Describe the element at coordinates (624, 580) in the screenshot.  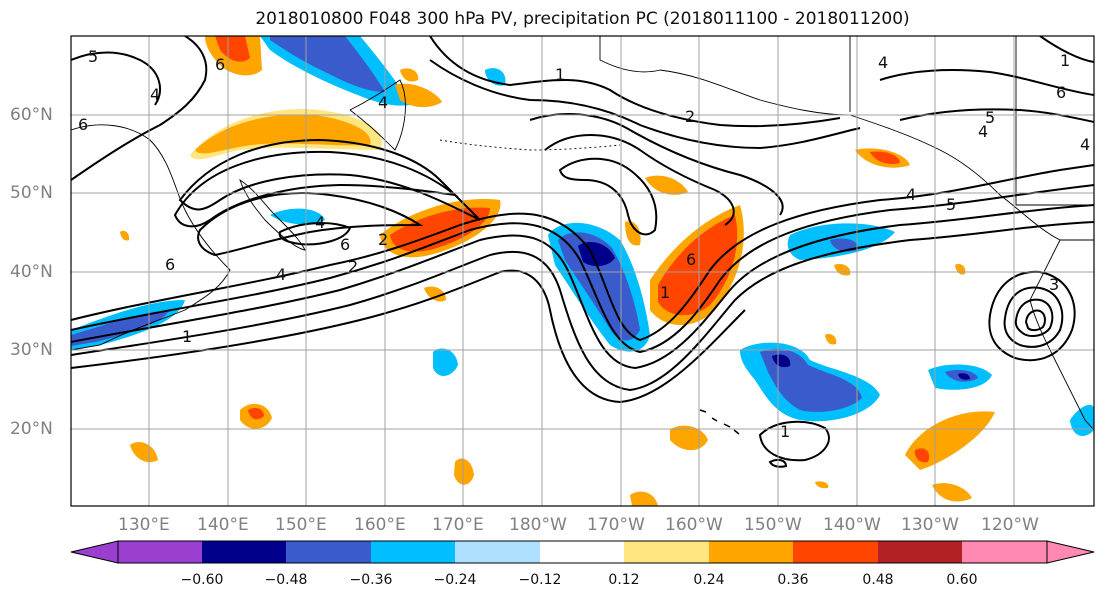
I see `colorbar-tick-label: 0.12` at that location.